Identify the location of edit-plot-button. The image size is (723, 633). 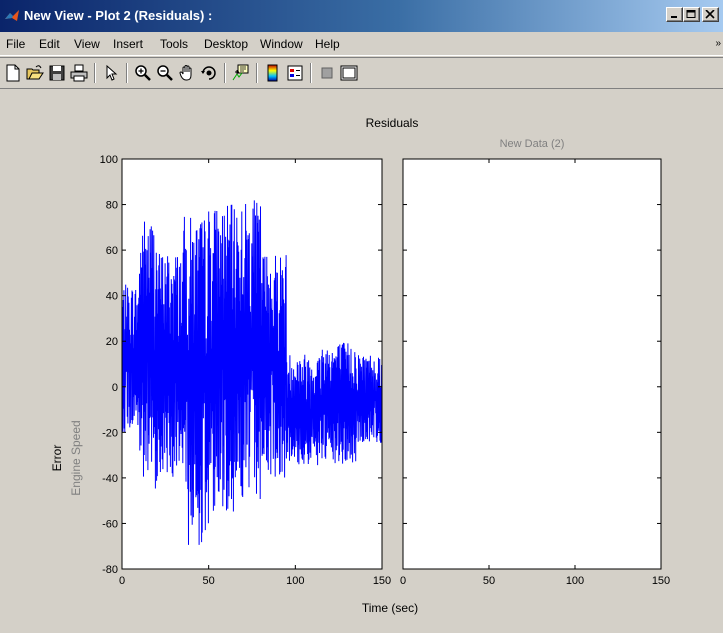
(111, 73).